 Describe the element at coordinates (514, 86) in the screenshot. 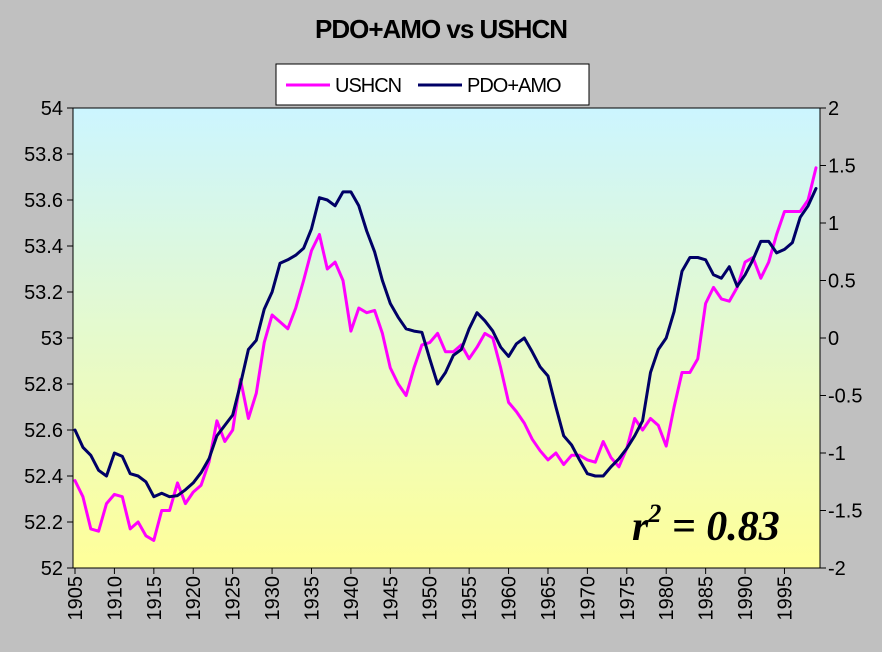

I see `legend-label-pdo-amo: PDO+AMO` at that location.